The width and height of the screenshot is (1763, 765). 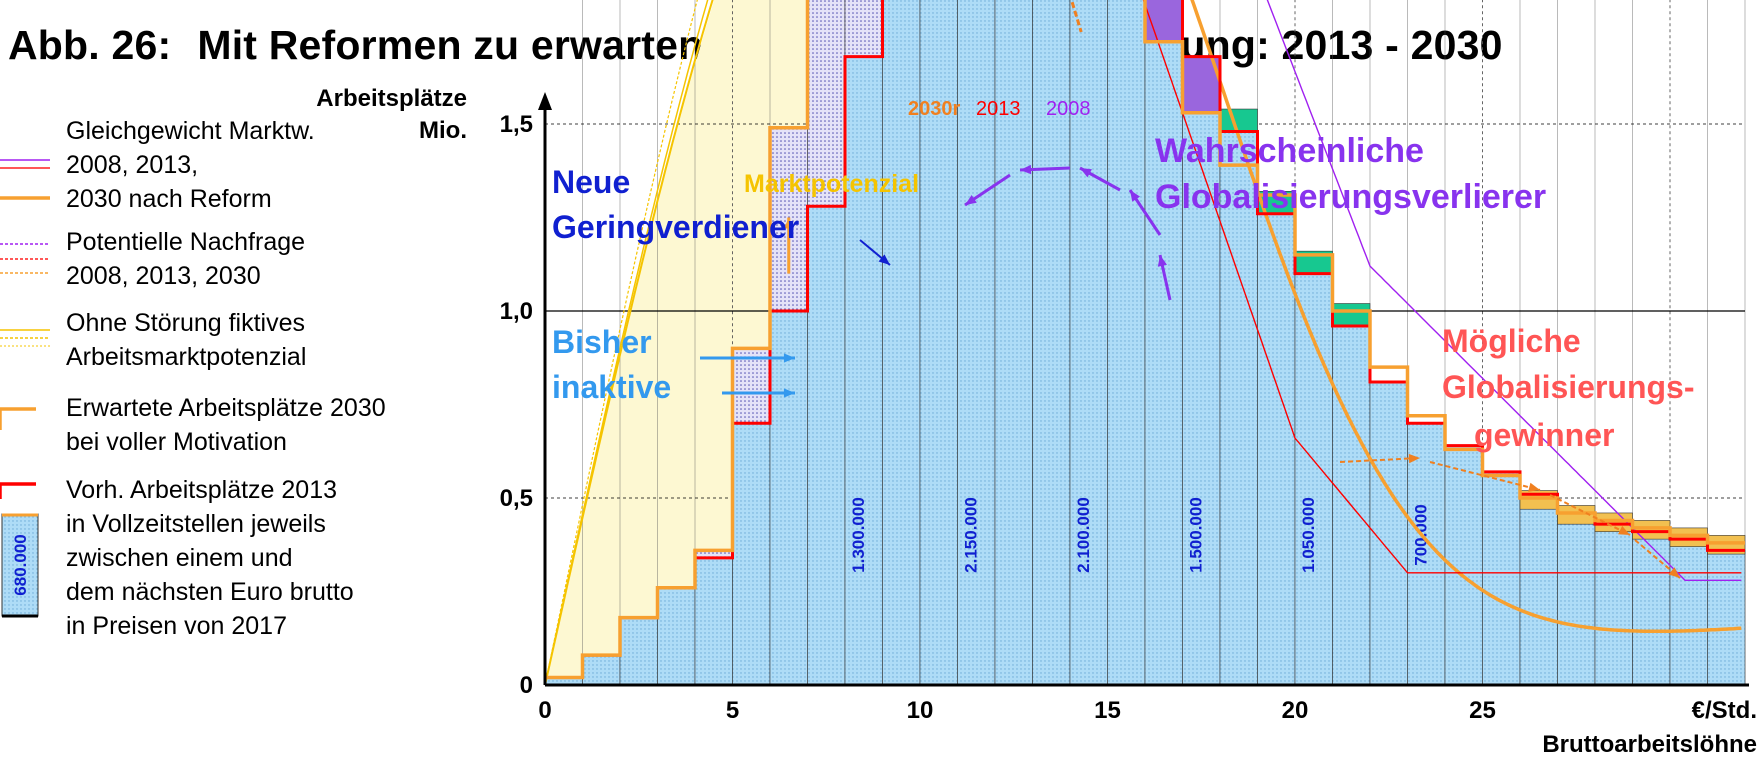 I want to click on bar-increase-2030, so click(x=826, y=103).